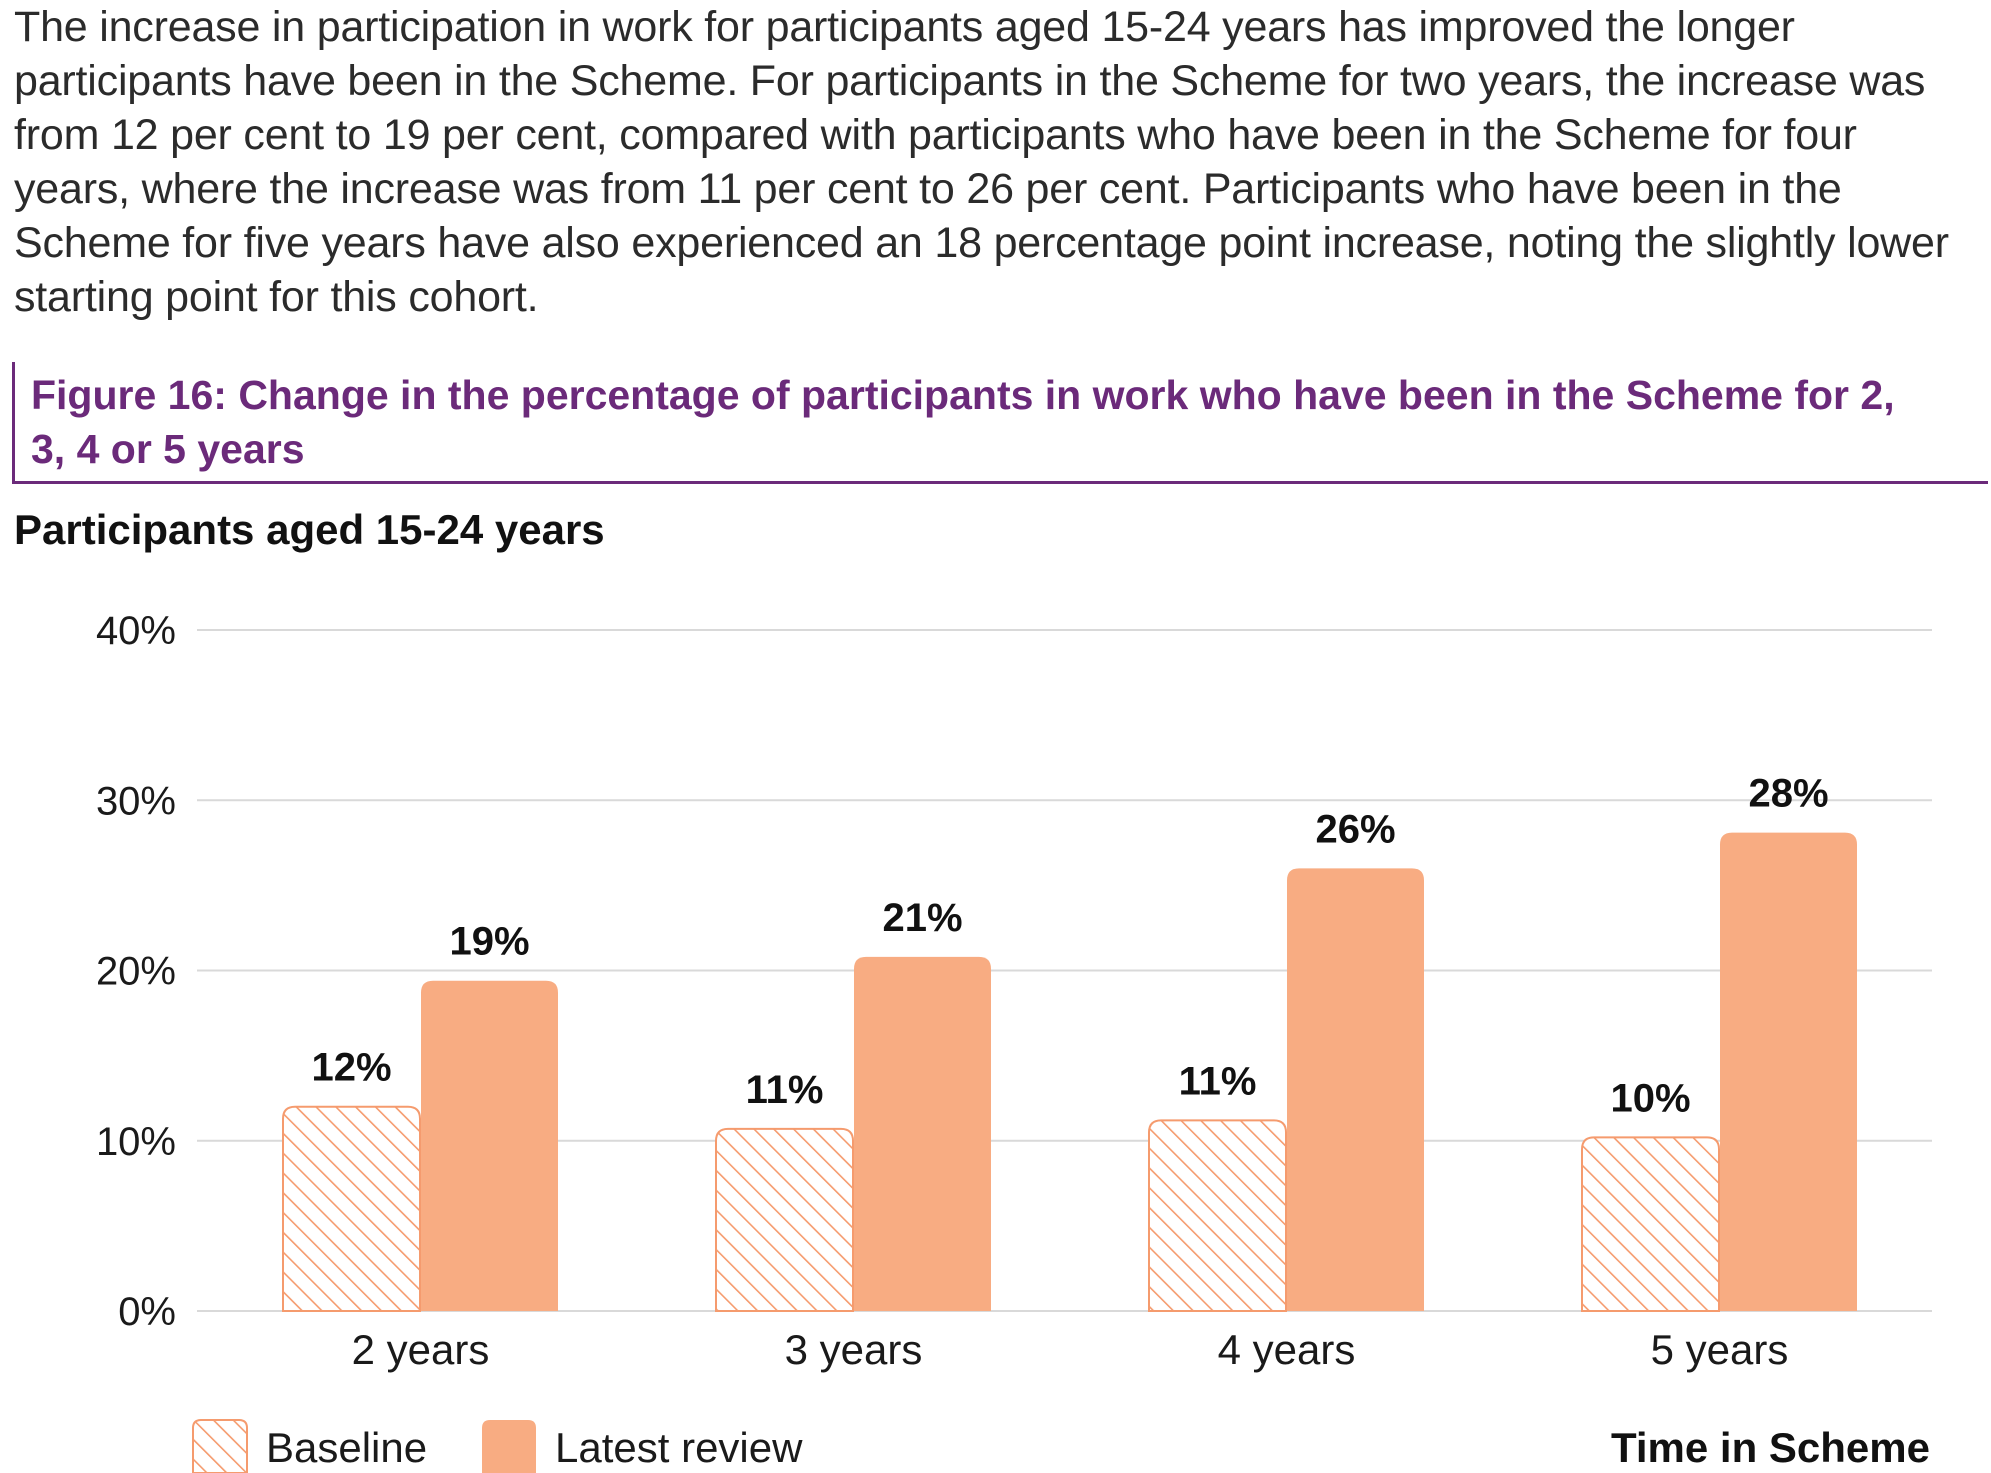 The image size is (1991, 1473). What do you see at coordinates (1650, 1098) in the screenshot?
I see `data-label: 10%` at bounding box center [1650, 1098].